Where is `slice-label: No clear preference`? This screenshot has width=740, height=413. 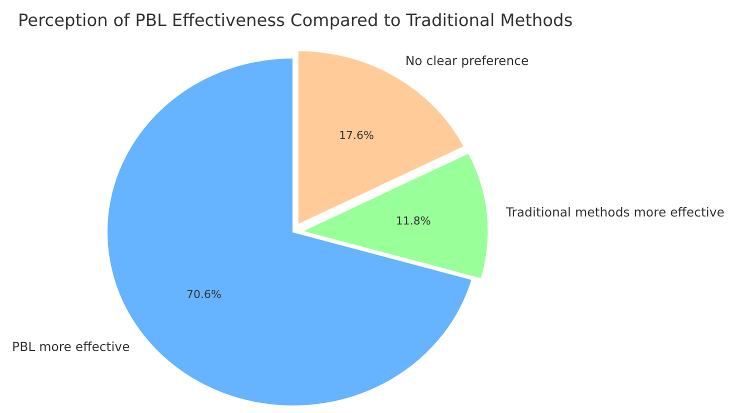 slice-label: No clear preference is located at coordinates (467, 60).